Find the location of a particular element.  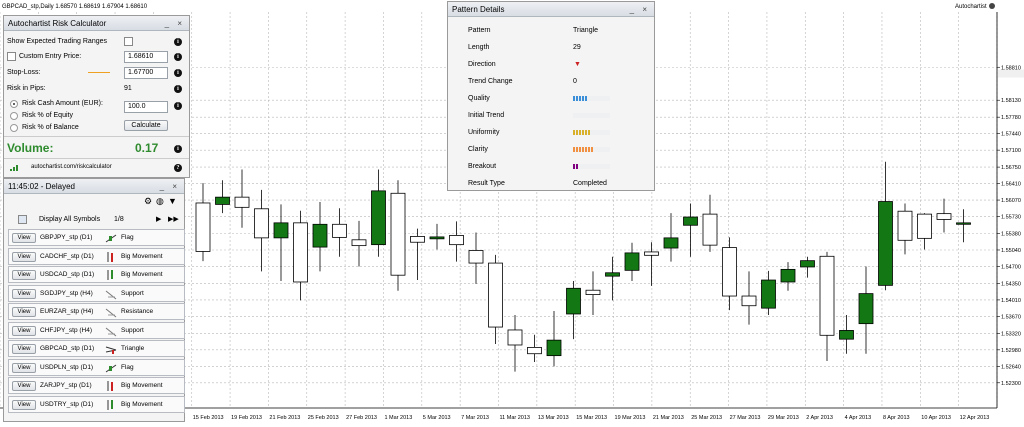

custom-entry-checkbox is located at coordinates (11, 56).